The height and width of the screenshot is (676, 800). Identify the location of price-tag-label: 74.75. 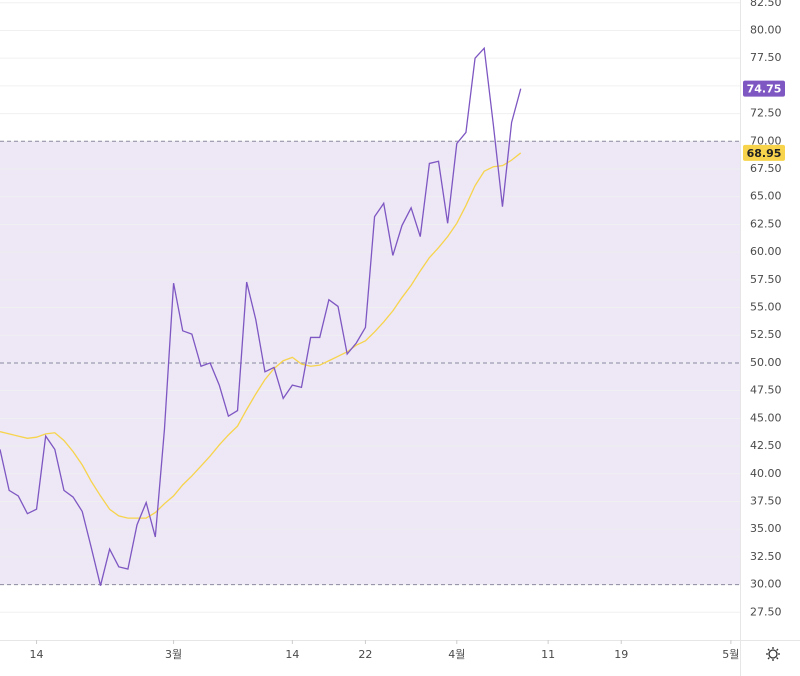
(764, 89).